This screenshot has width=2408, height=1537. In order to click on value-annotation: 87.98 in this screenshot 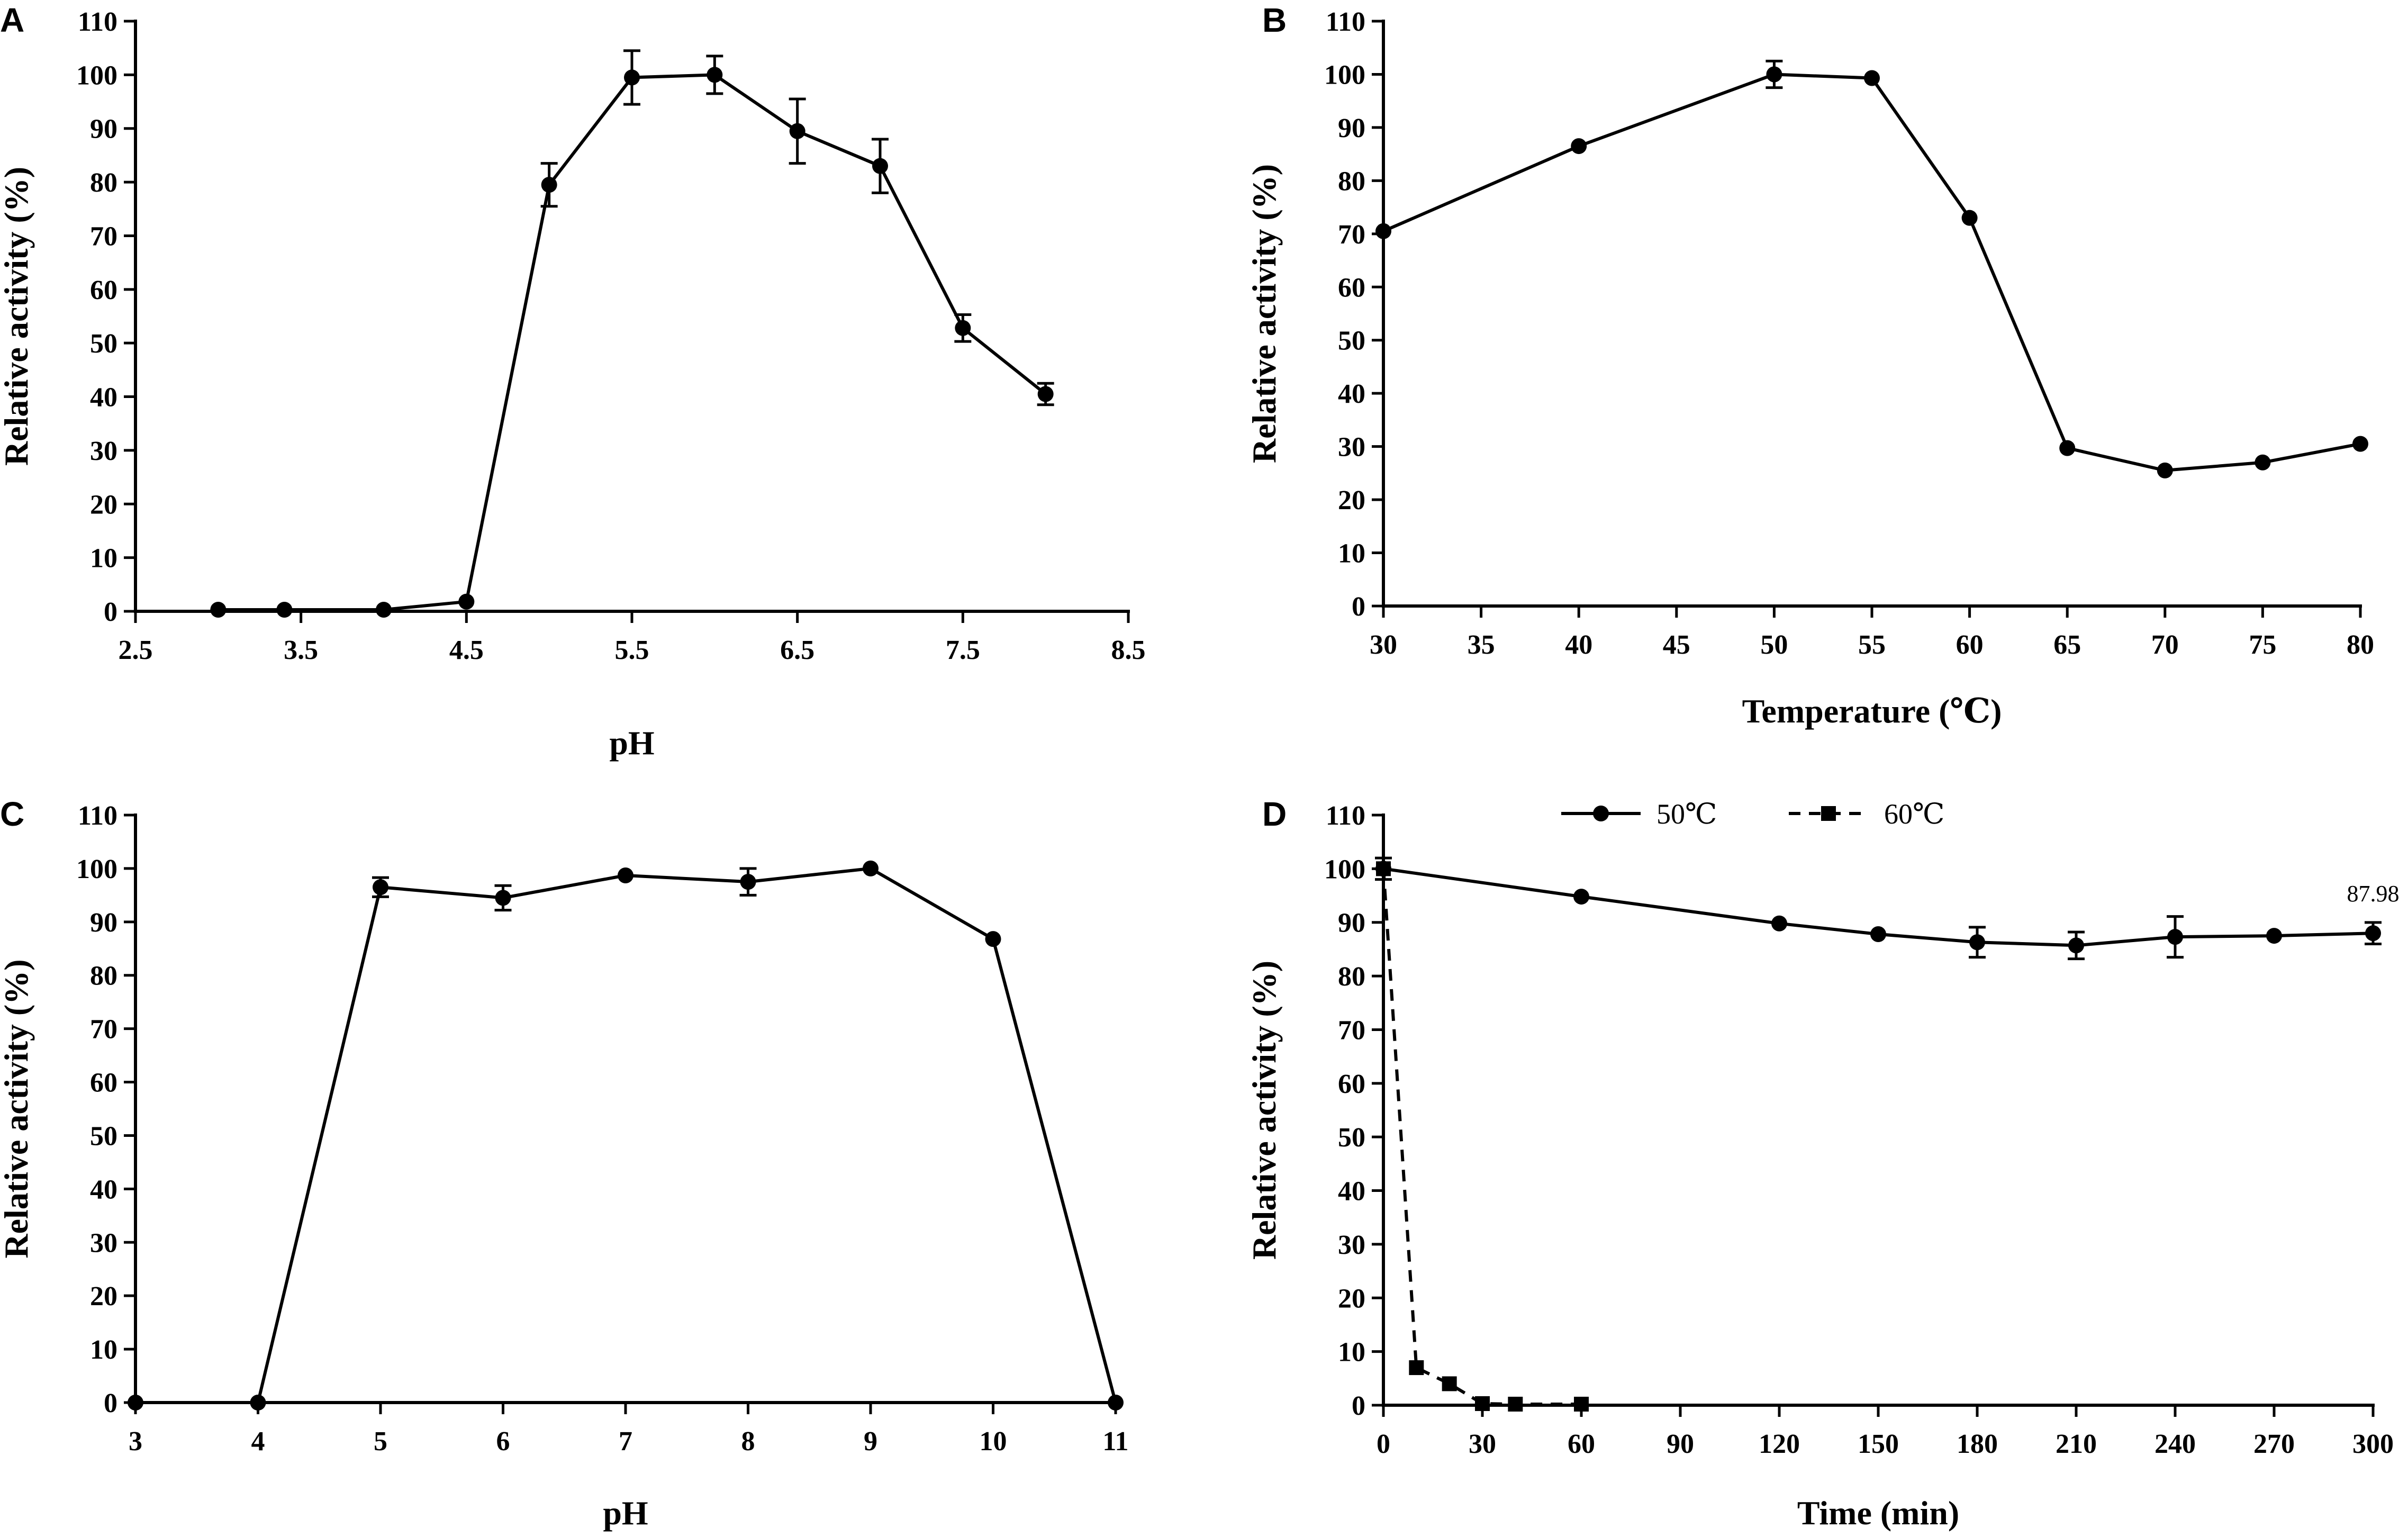, I will do `click(2373, 894)`.